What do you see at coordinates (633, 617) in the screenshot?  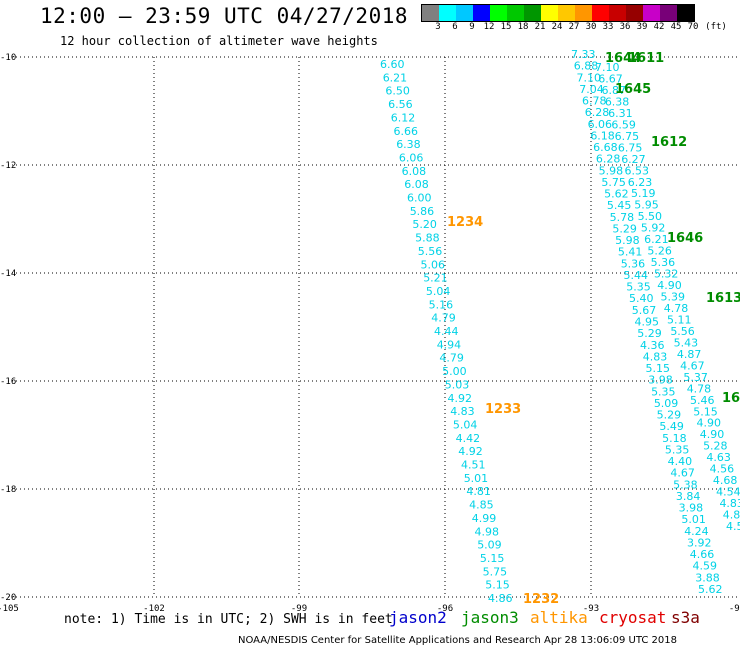 I see `legend-cryosat: cryosat` at bounding box center [633, 617].